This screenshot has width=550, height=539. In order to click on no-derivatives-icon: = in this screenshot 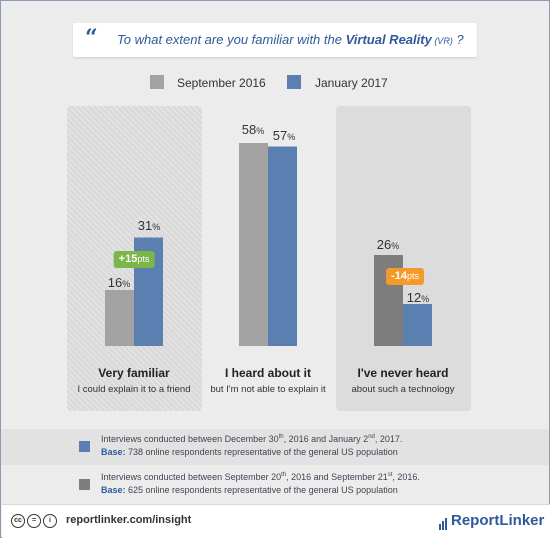, I will do `click(34, 521)`.